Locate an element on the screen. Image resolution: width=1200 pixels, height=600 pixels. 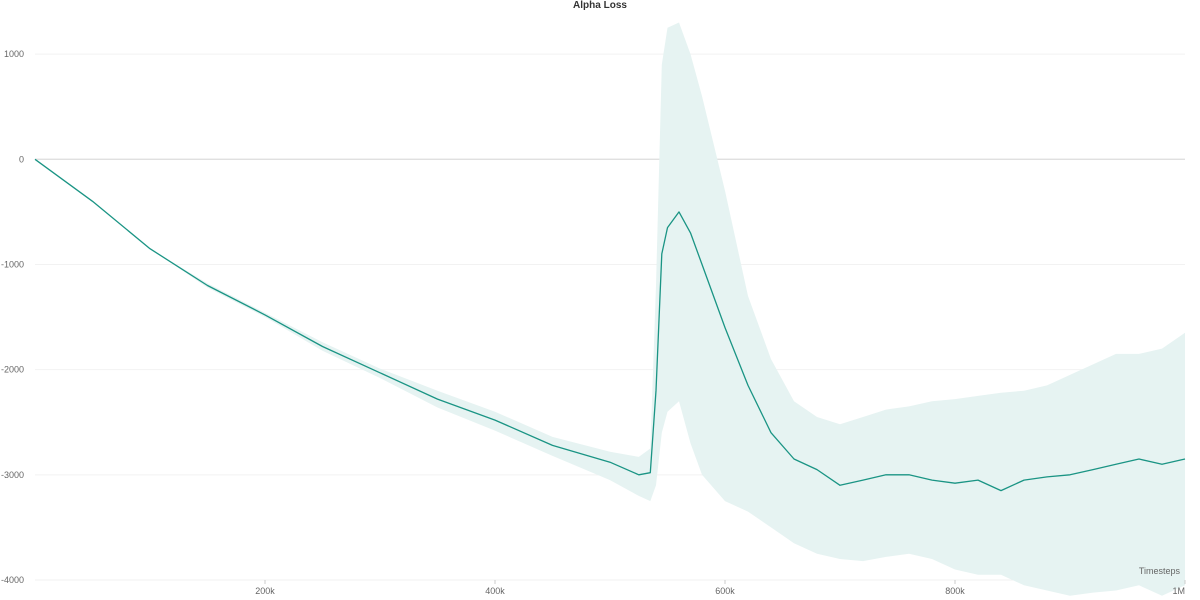
x-tick-label: 600k is located at coordinates (725, 591).